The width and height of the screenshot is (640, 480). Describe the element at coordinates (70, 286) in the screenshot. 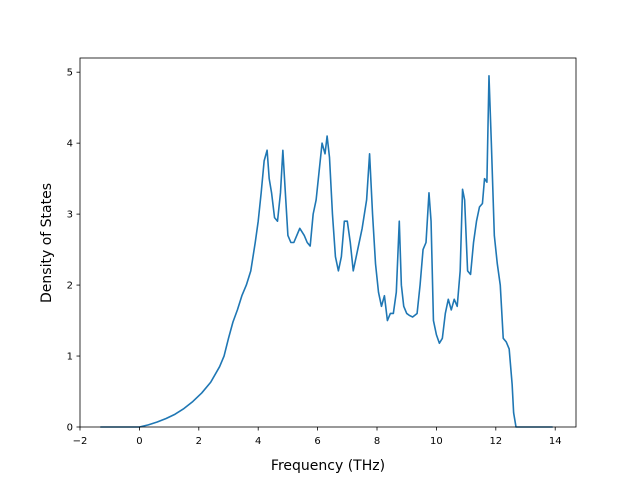

I see `y-tick-label: 2` at that location.